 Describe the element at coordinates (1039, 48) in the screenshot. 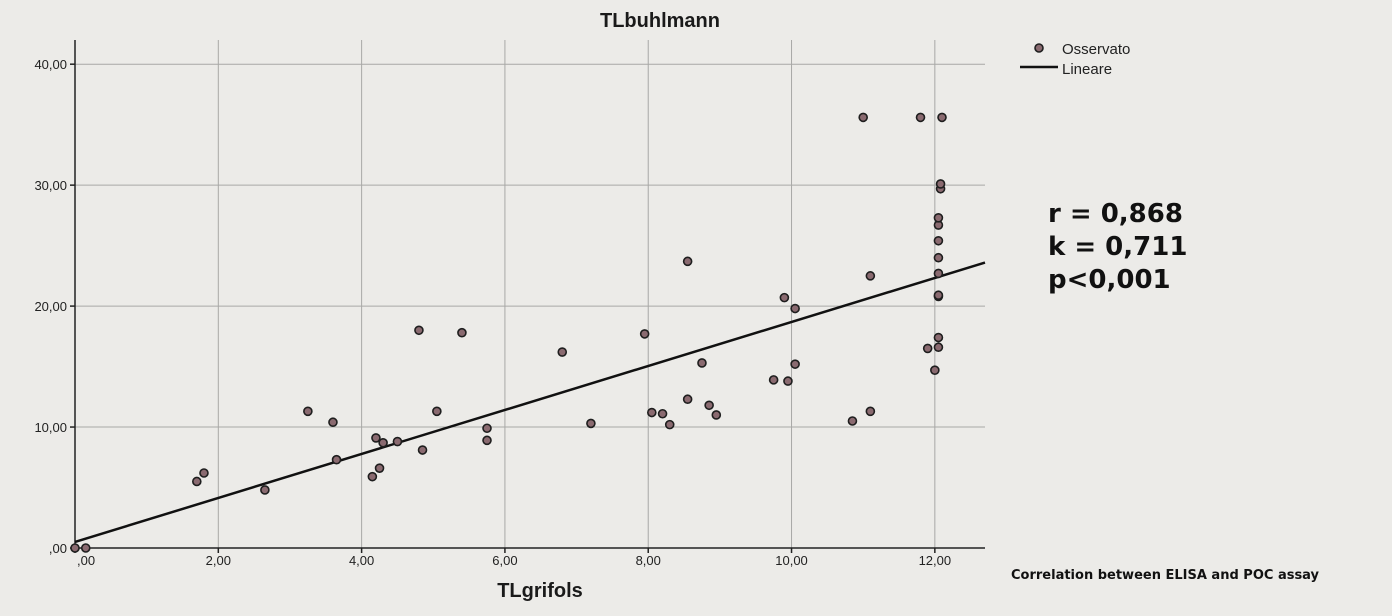

I see `legend-point-marker` at that location.